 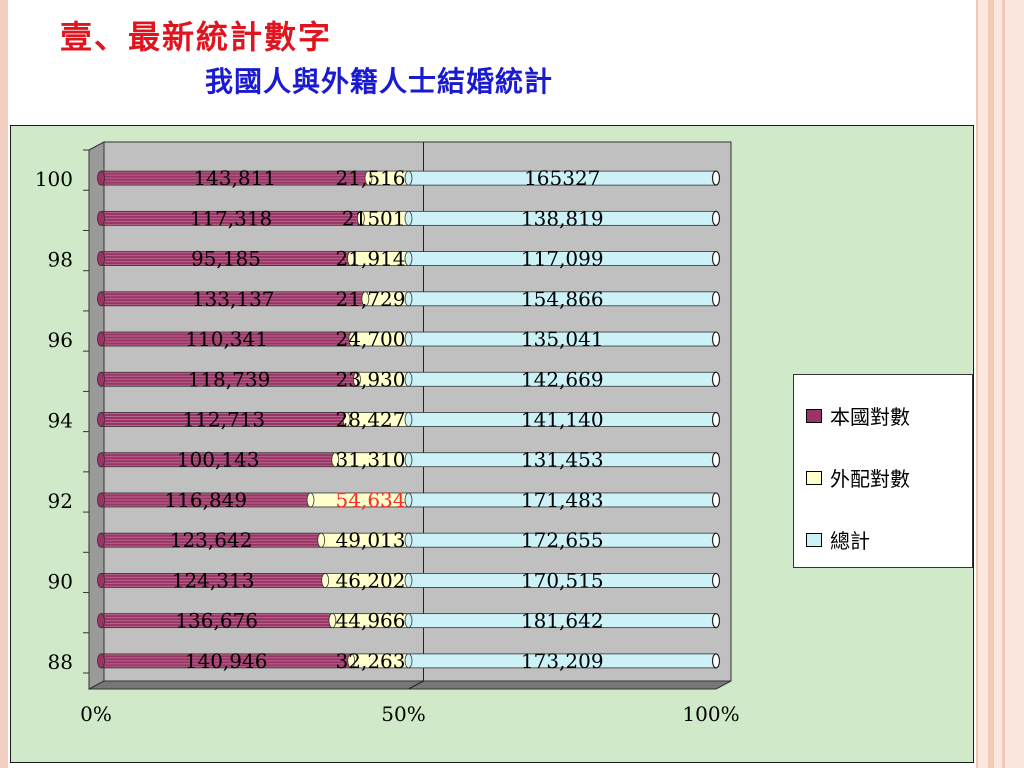 What do you see at coordinates (814, 415) in the screenshot?
I see `legend-swatch-domestic` at bounding box center [814, 415].